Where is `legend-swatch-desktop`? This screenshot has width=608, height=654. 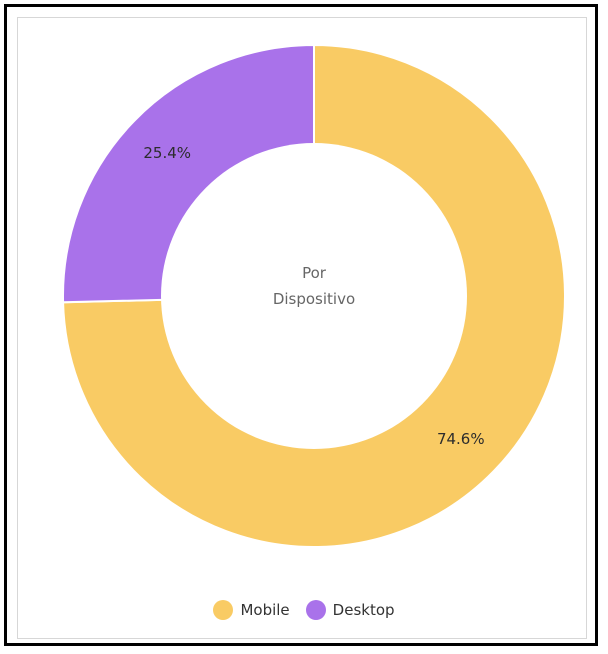
legend-swatch-desktop is located at coordinates (315, 610).